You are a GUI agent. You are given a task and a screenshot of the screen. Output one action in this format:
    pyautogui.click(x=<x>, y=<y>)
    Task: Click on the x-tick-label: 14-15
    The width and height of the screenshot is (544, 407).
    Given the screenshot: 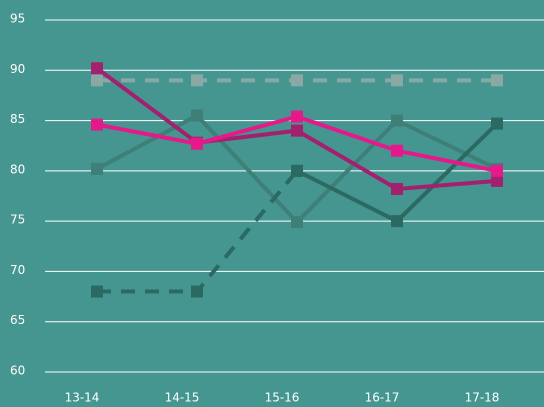 What is the action you would take?
    pyautogui.click(x=182, y=398)
    